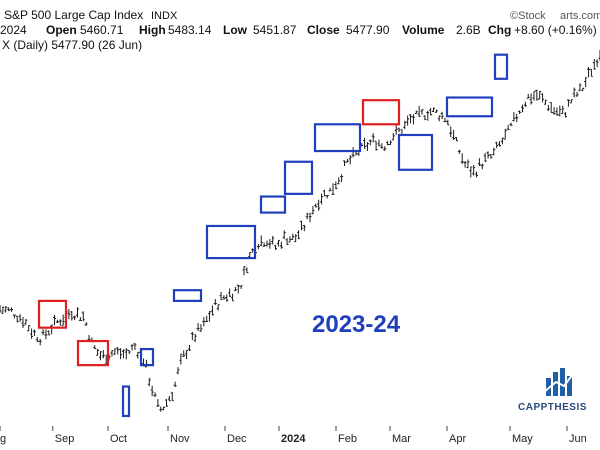  What do you see at coordinates (552, 407) in the screenshot?
I see `brand-name: CAPPTHESIS` at bounding box center [552, 407].